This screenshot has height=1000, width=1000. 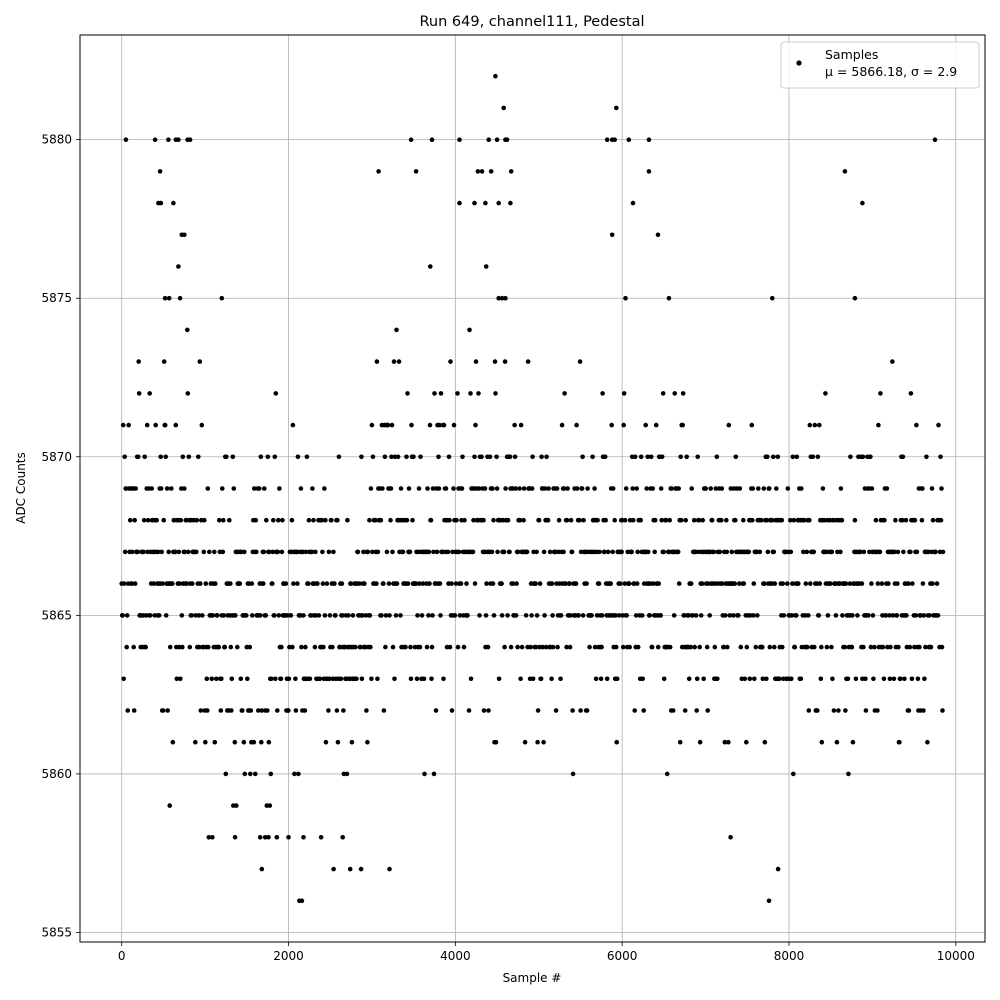 I want to click on x-tick-label: 8000, so click(x=789, y=956).